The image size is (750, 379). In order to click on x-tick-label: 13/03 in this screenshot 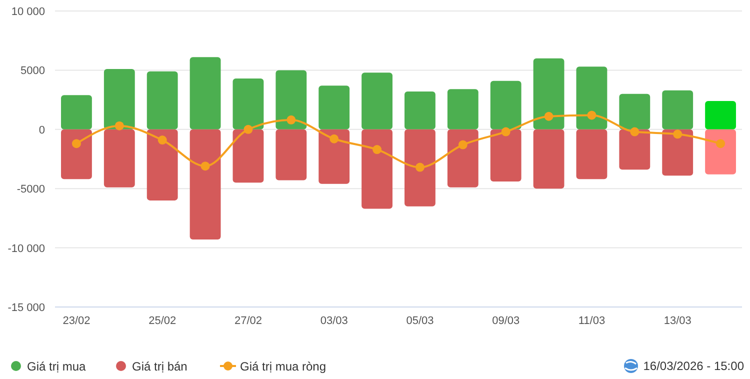, I will do `click(678, 321)`.